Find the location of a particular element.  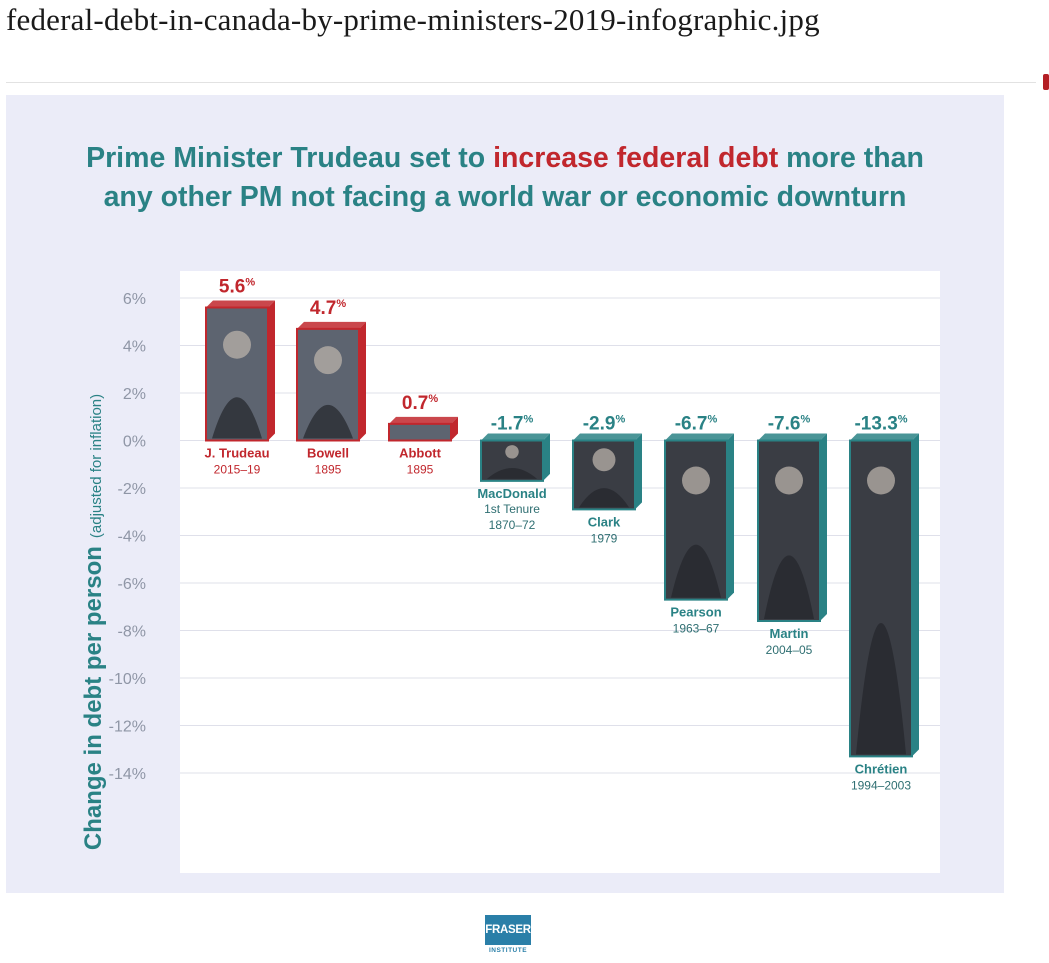

y-tick-label: 4% is located at coordinates (134, 347).